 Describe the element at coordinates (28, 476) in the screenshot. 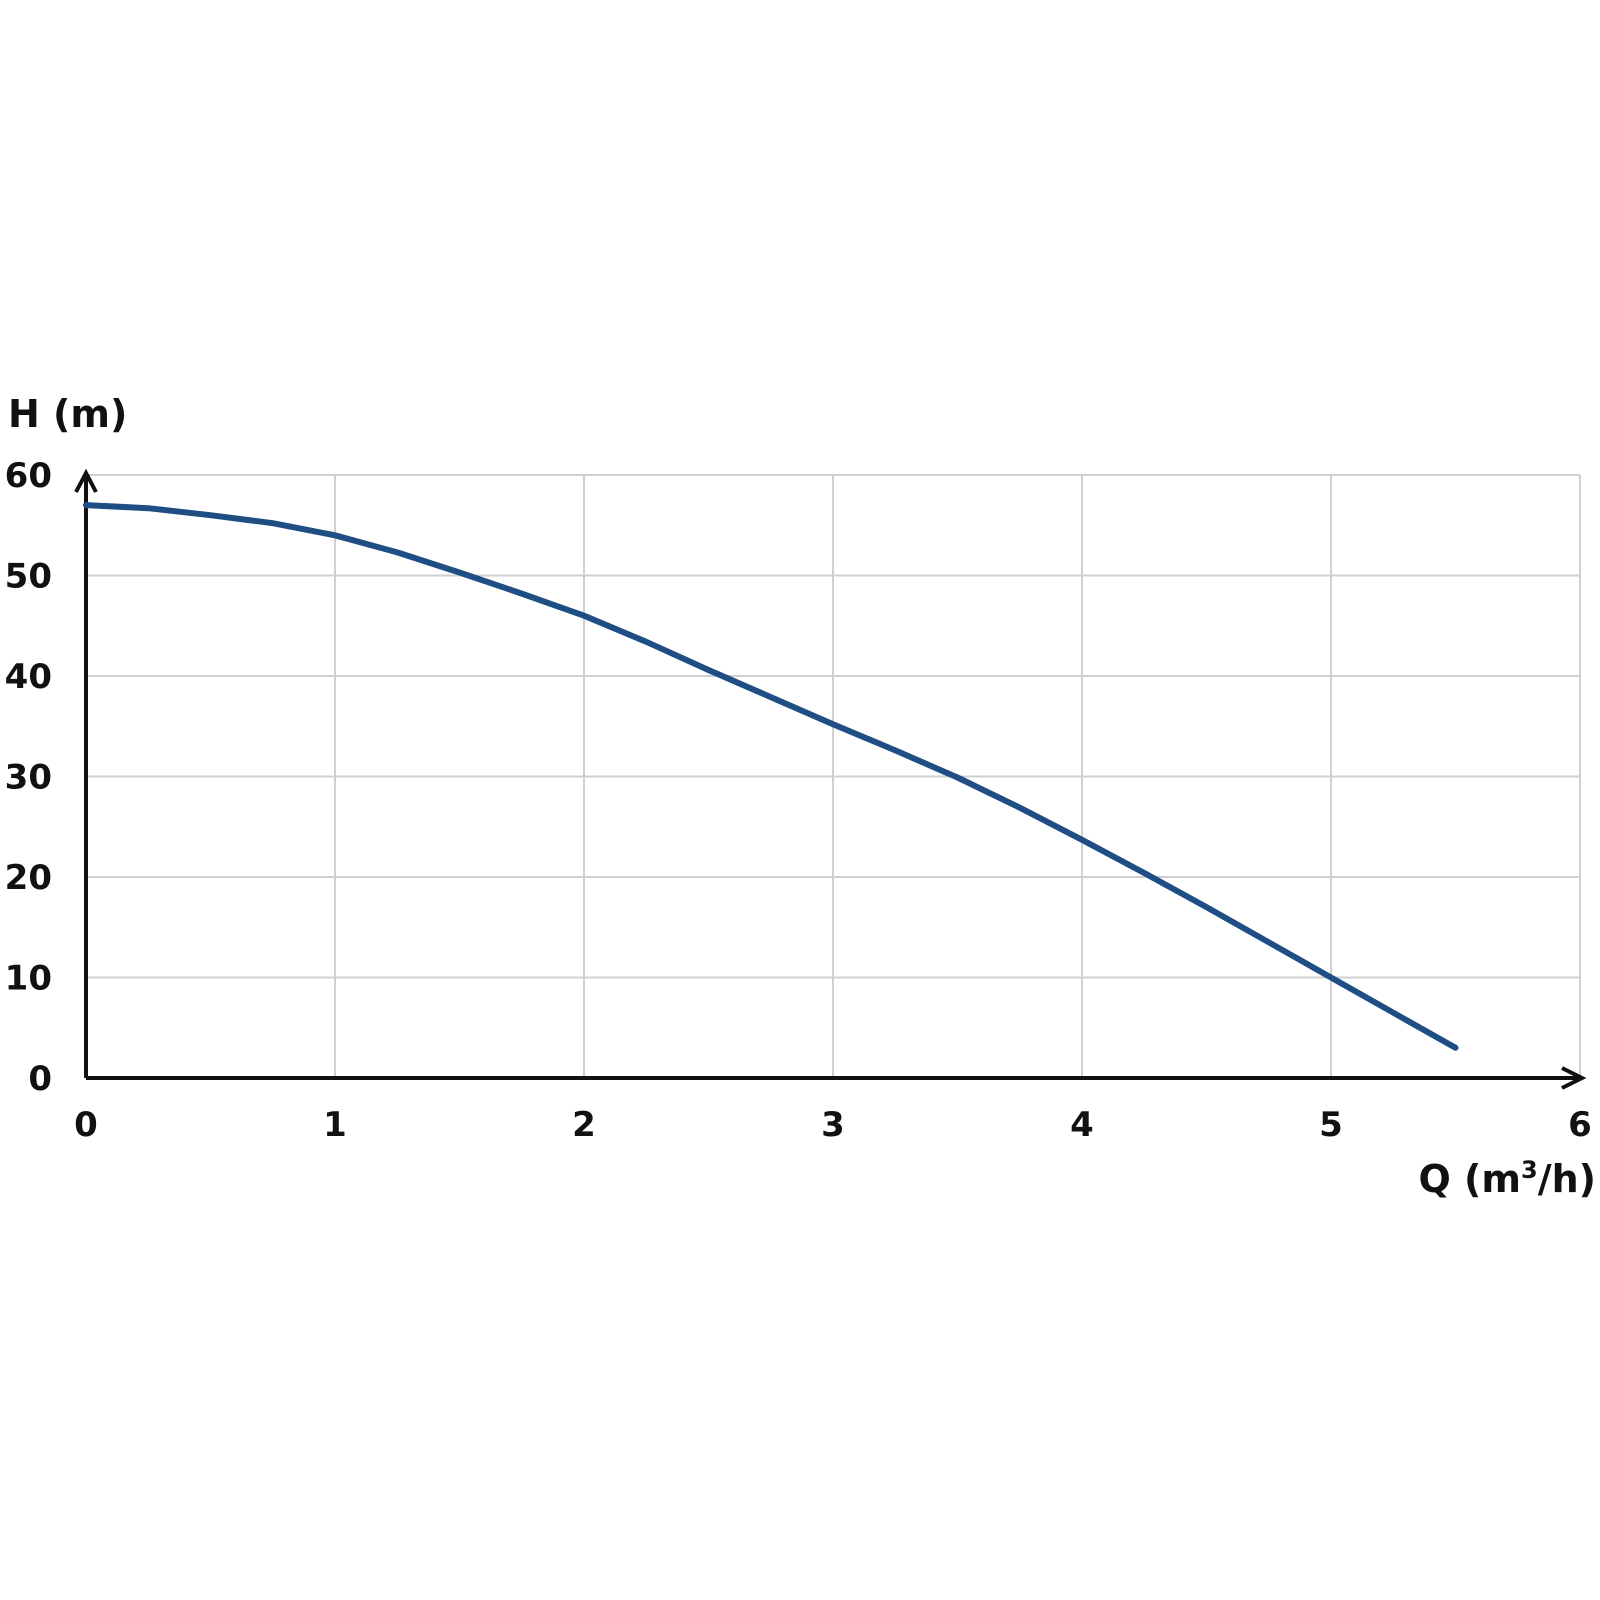

I see `y-tick-label: 60` at that location.